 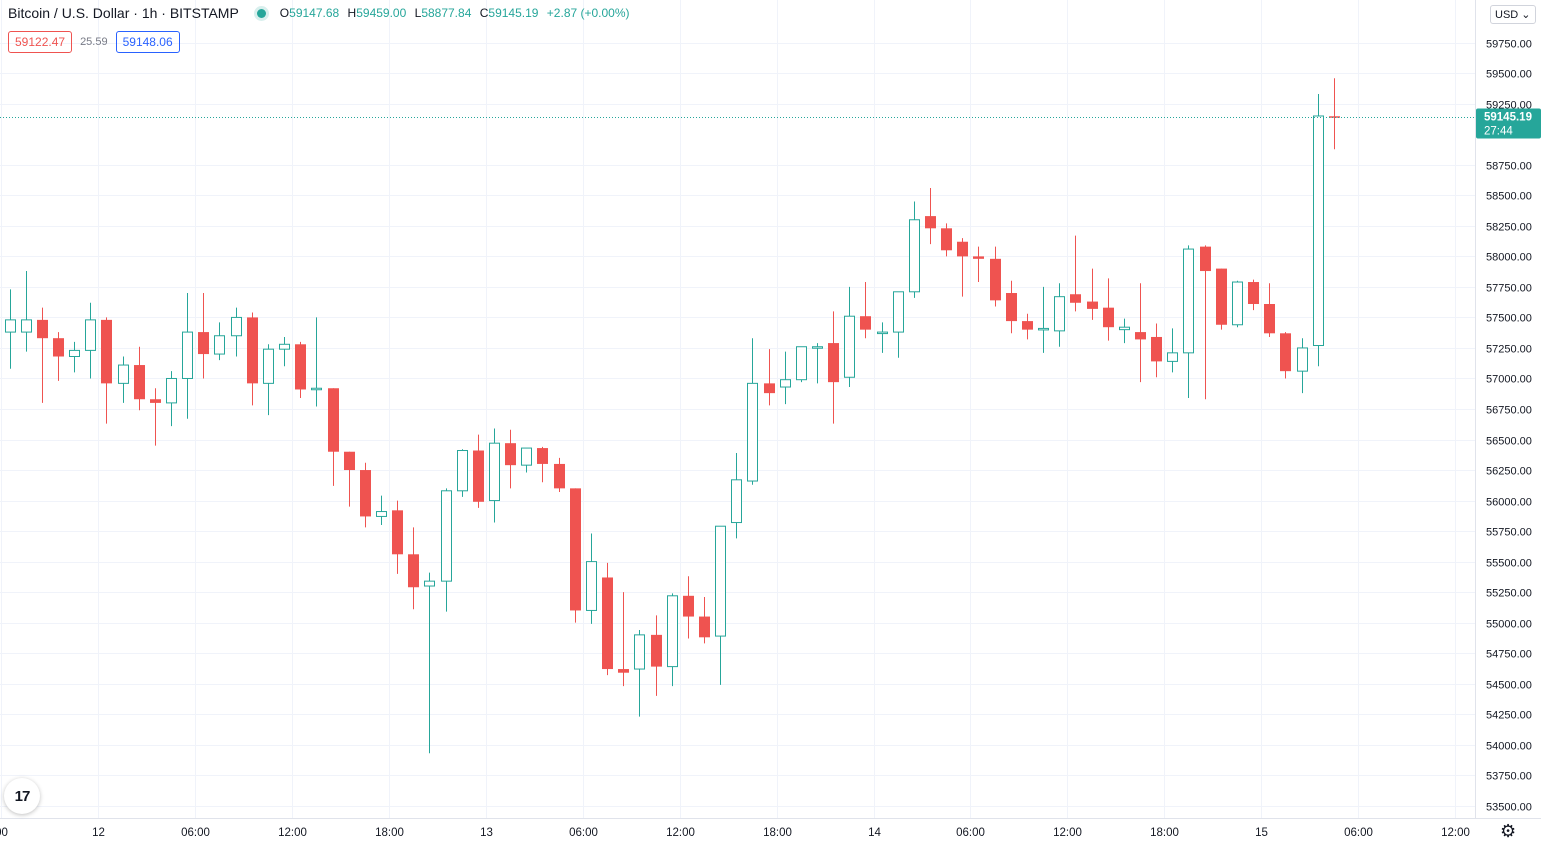 What do you see at coordinates (1508, 118) in the screenshot?
I see `last-price-label: 59145.19` at bounding box center [1508, 118].